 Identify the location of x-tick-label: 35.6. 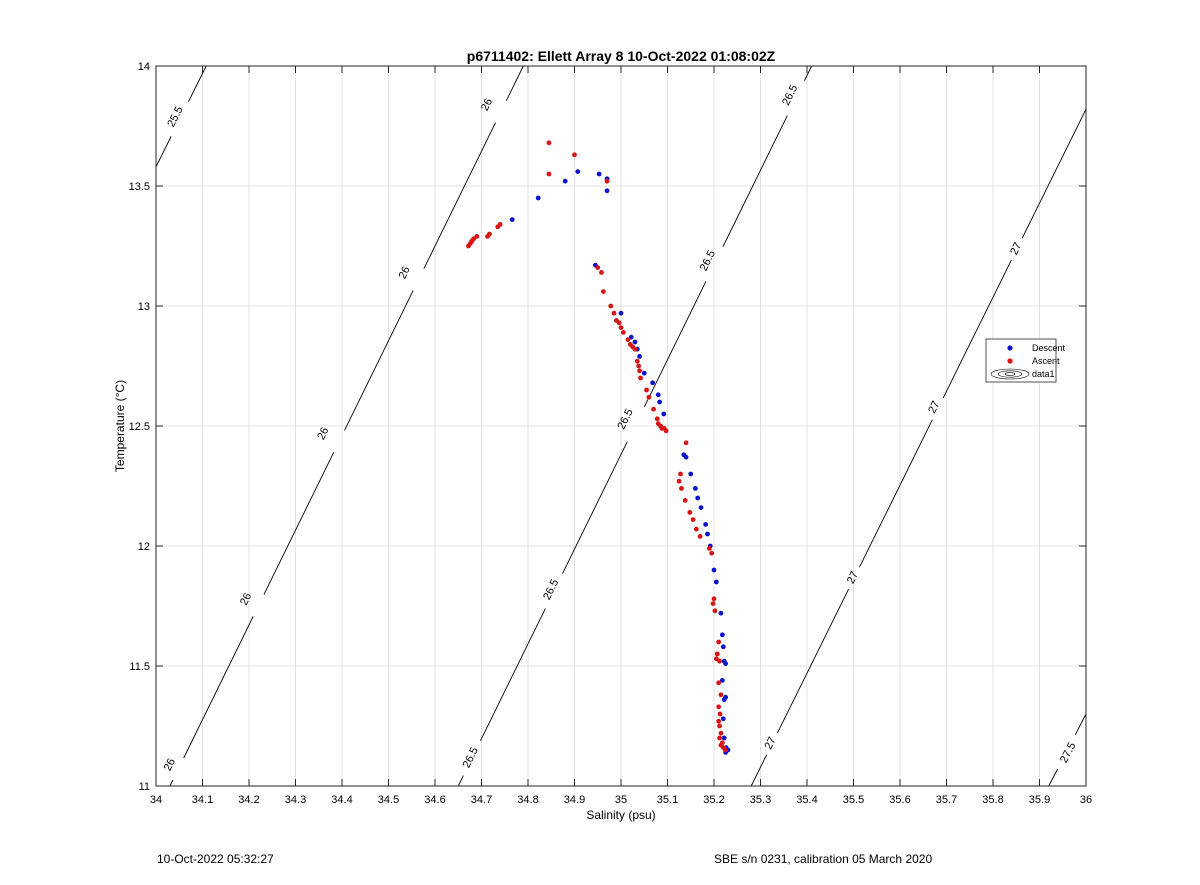
(899, 800).